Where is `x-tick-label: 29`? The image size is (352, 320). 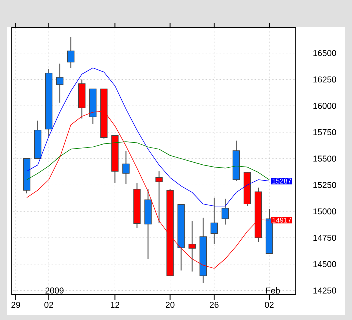 x-tick-label: 29 is located at coordinates (16, 305).